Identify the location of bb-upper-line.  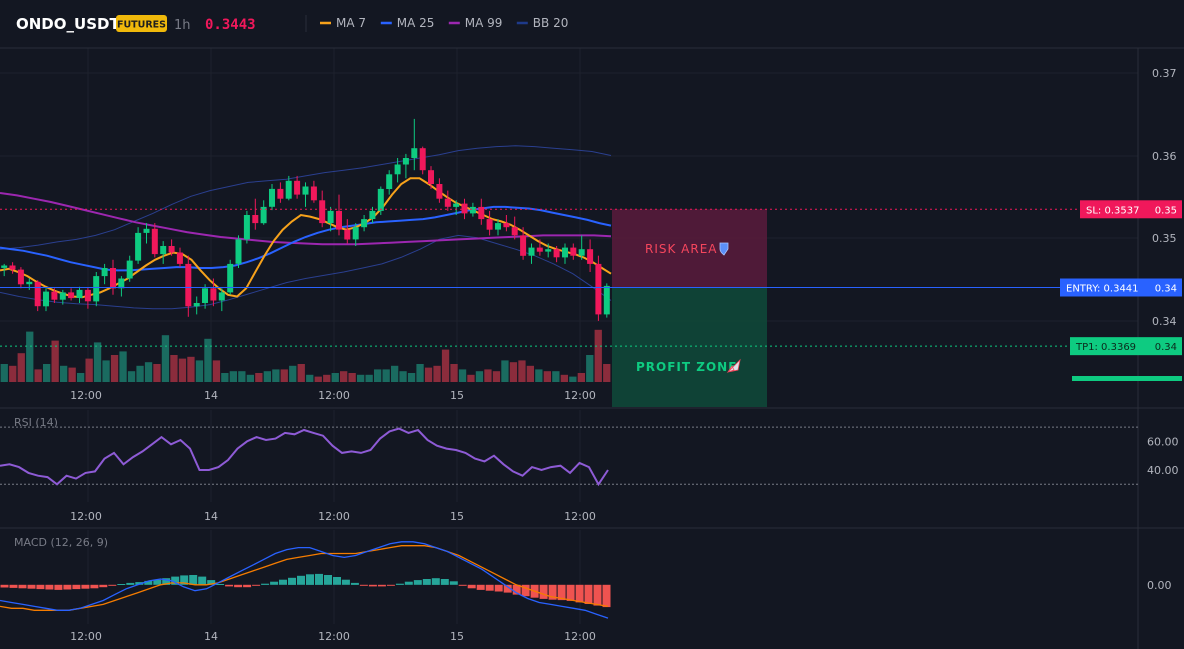
(306, 197).